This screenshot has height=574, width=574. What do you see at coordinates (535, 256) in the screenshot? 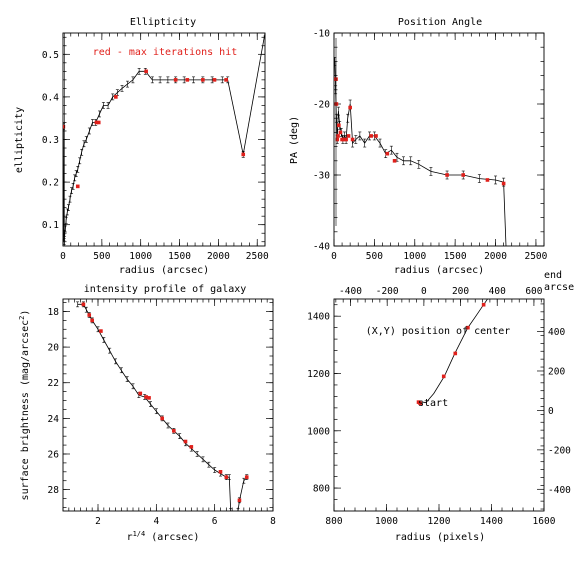
I see `x-tick-label: 2500` at bounding box center [535, 256].